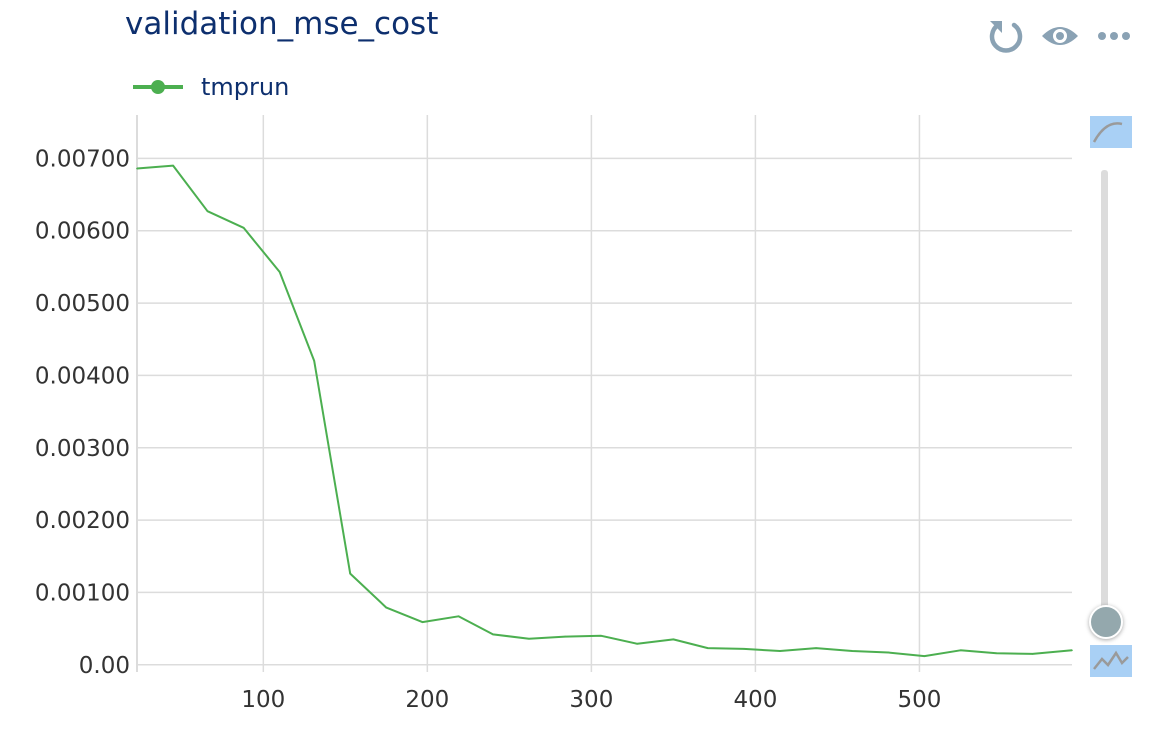  Describe the element at coordinates (104, 666) in the screenshot. I see `y-tick-label: 0.00` at that location.